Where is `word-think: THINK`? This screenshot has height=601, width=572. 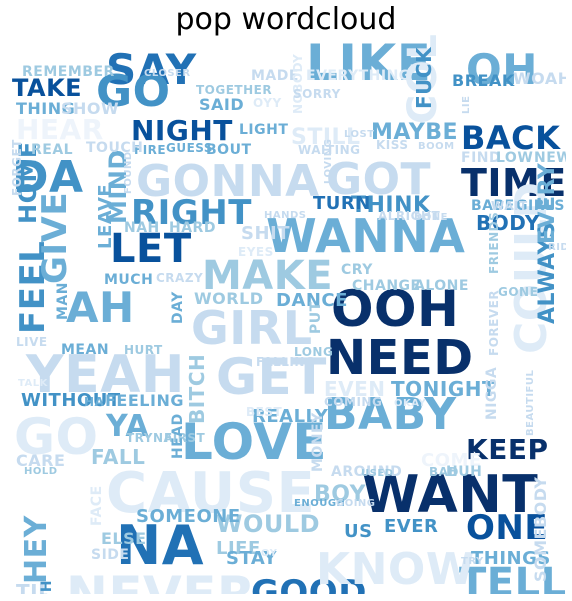 word-think: THINK is located at coordinates (391, 205).